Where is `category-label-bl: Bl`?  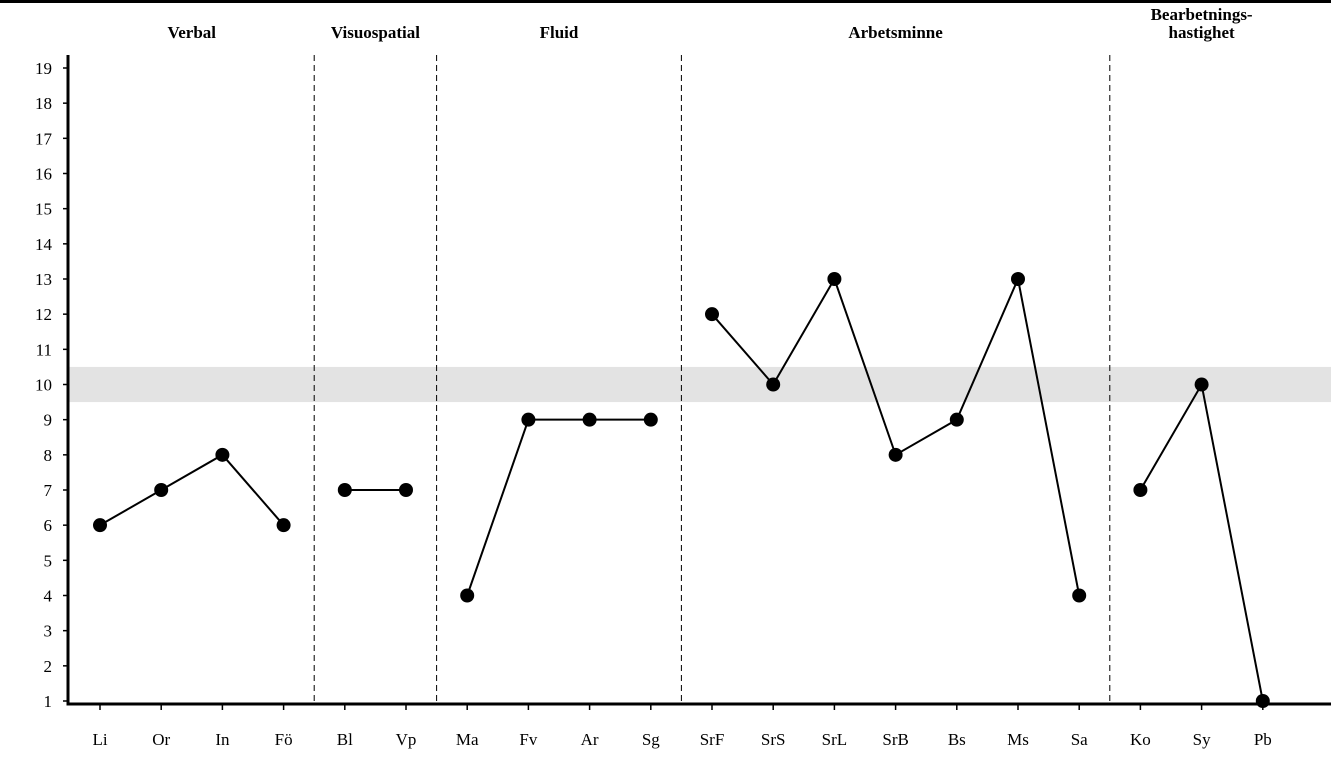
category-label-bl: Bl is located at coordinates (345, 739).